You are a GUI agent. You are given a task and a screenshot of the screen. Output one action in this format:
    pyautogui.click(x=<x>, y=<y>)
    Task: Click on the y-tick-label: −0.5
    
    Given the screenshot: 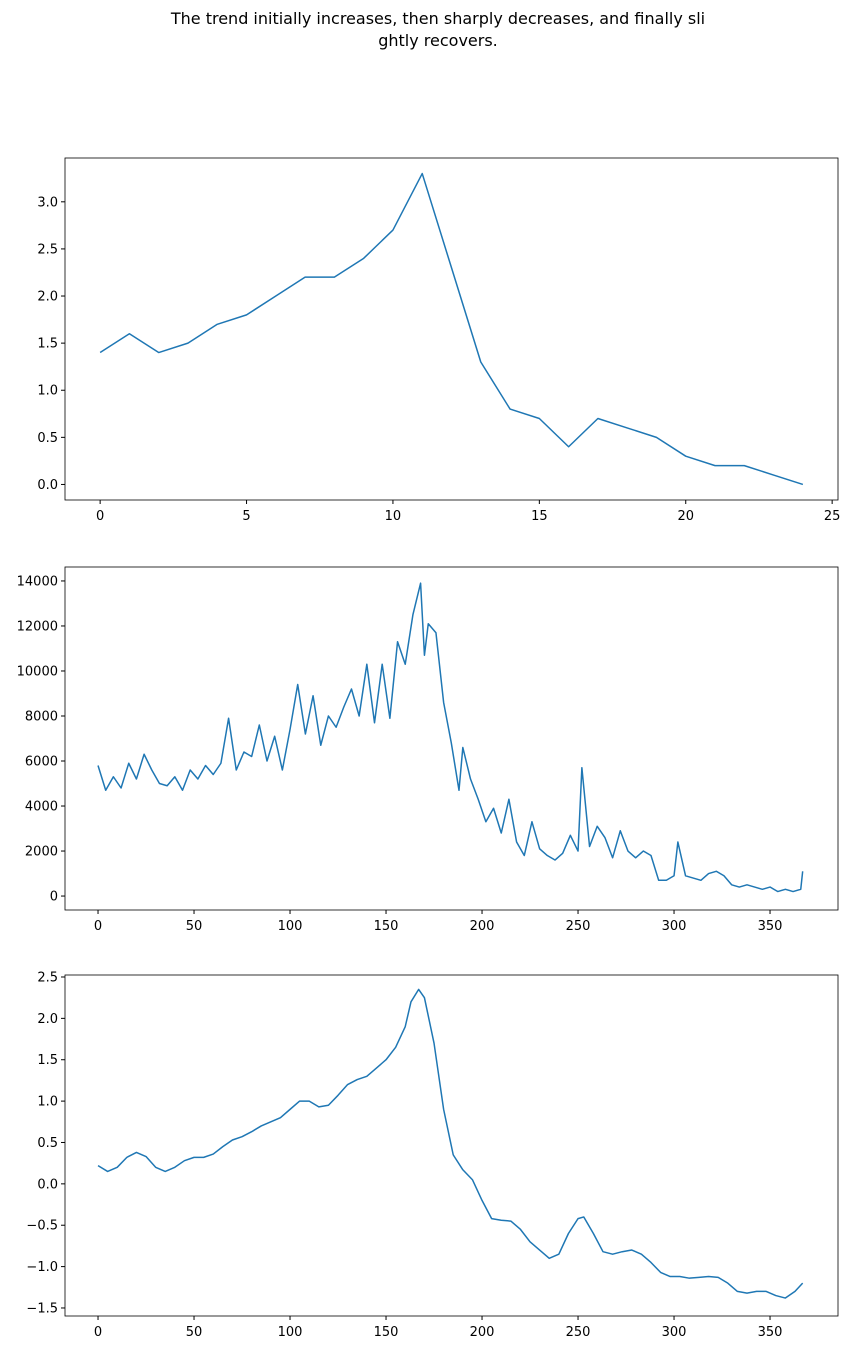 What is the action you would take?
    pyautogui.click(x=42, y=1226)
    